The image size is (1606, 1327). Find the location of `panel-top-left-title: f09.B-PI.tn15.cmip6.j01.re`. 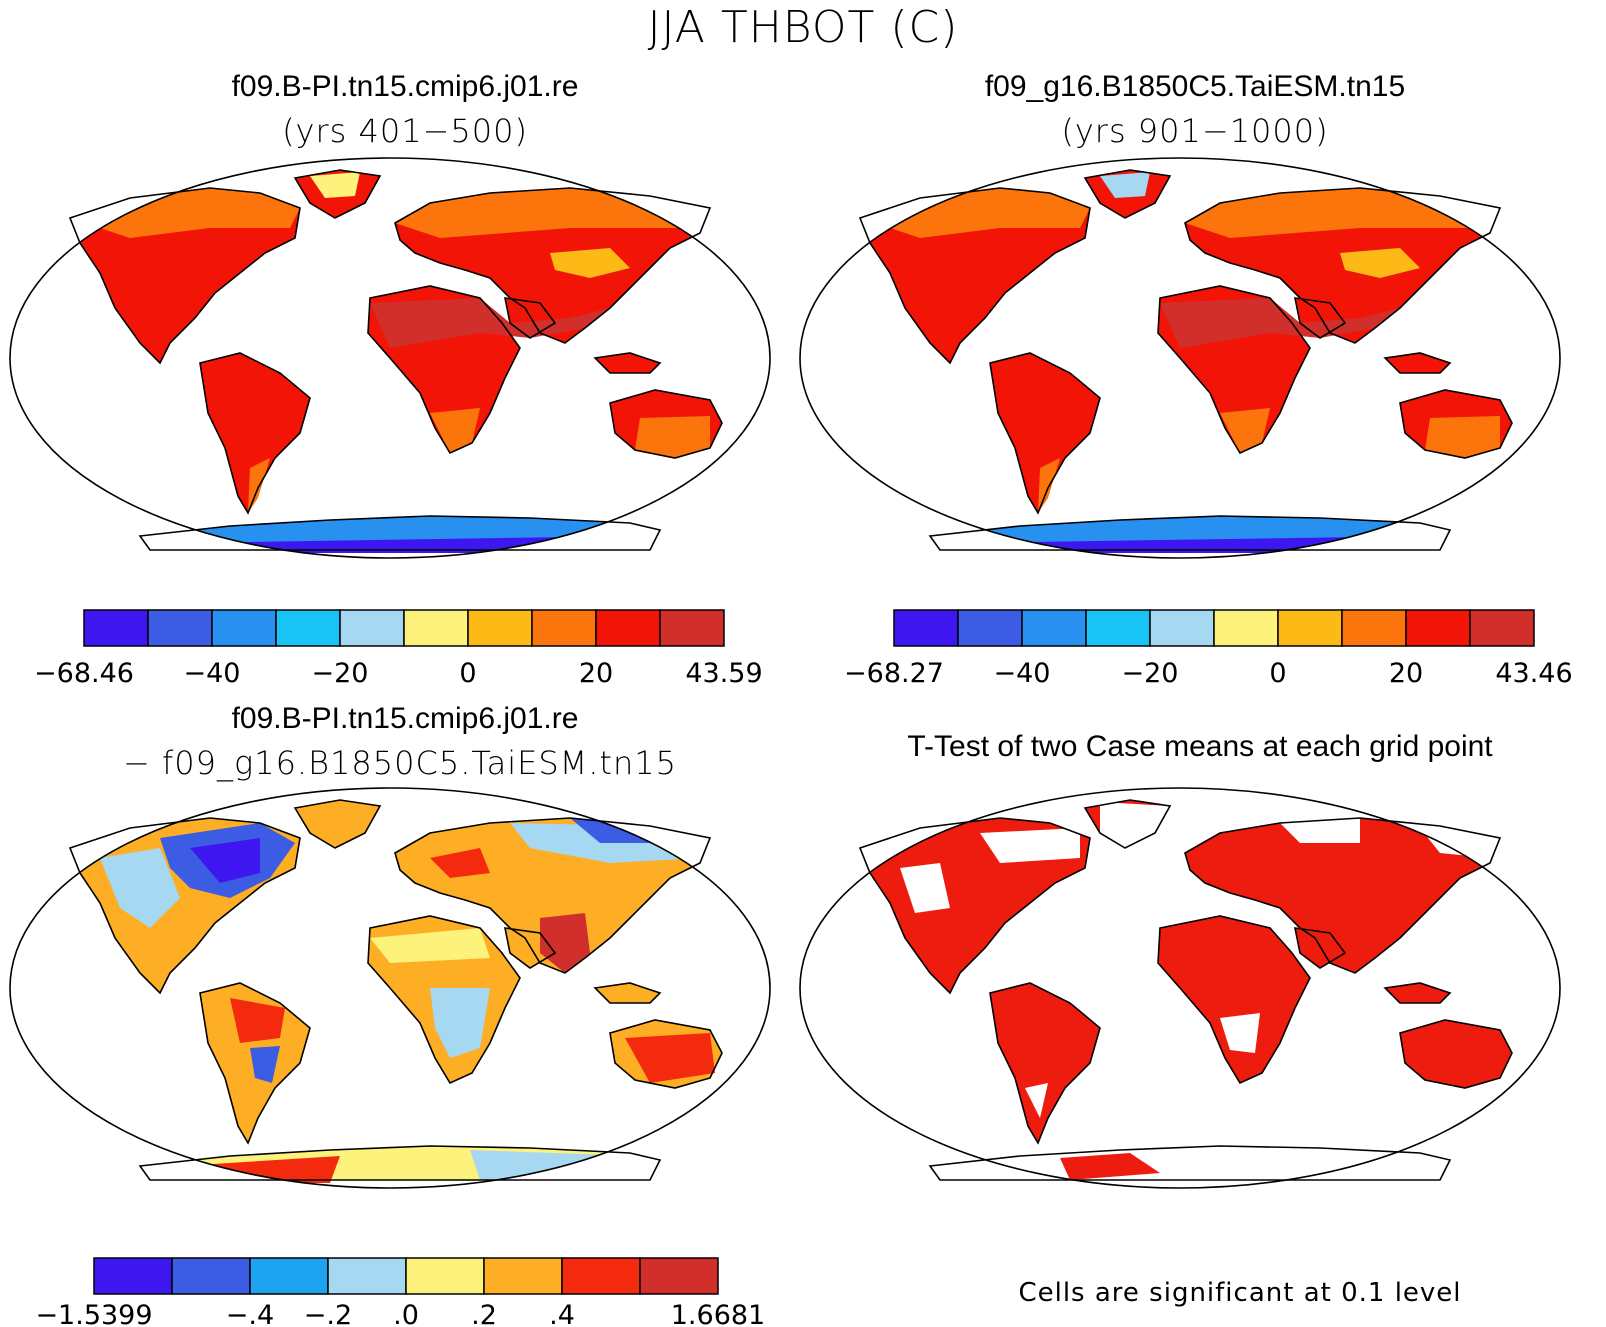

panel-top-left-title: f09.B-PI.tn15.cmip6.j01.re is located at coordinates (405, 86).